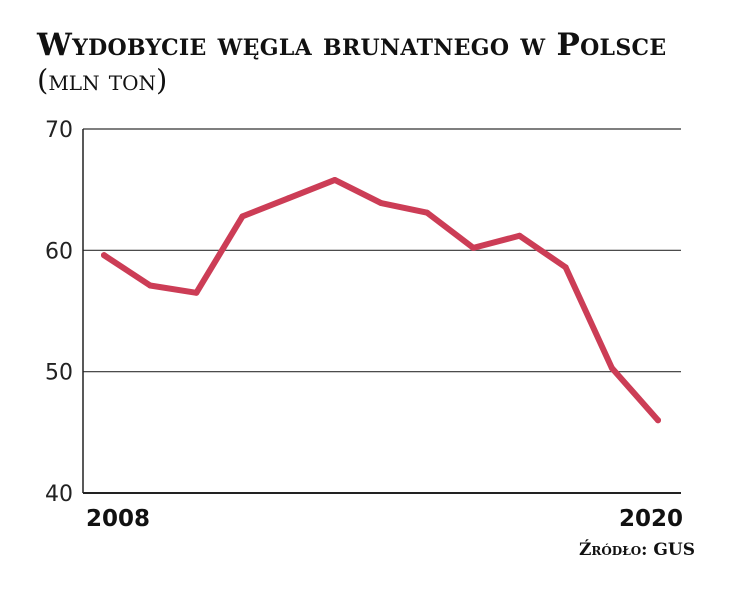 Image resolution: width=735 pixels, height=593 pixels. I want to click on x-tick-label: 2008, so click(118, 519).